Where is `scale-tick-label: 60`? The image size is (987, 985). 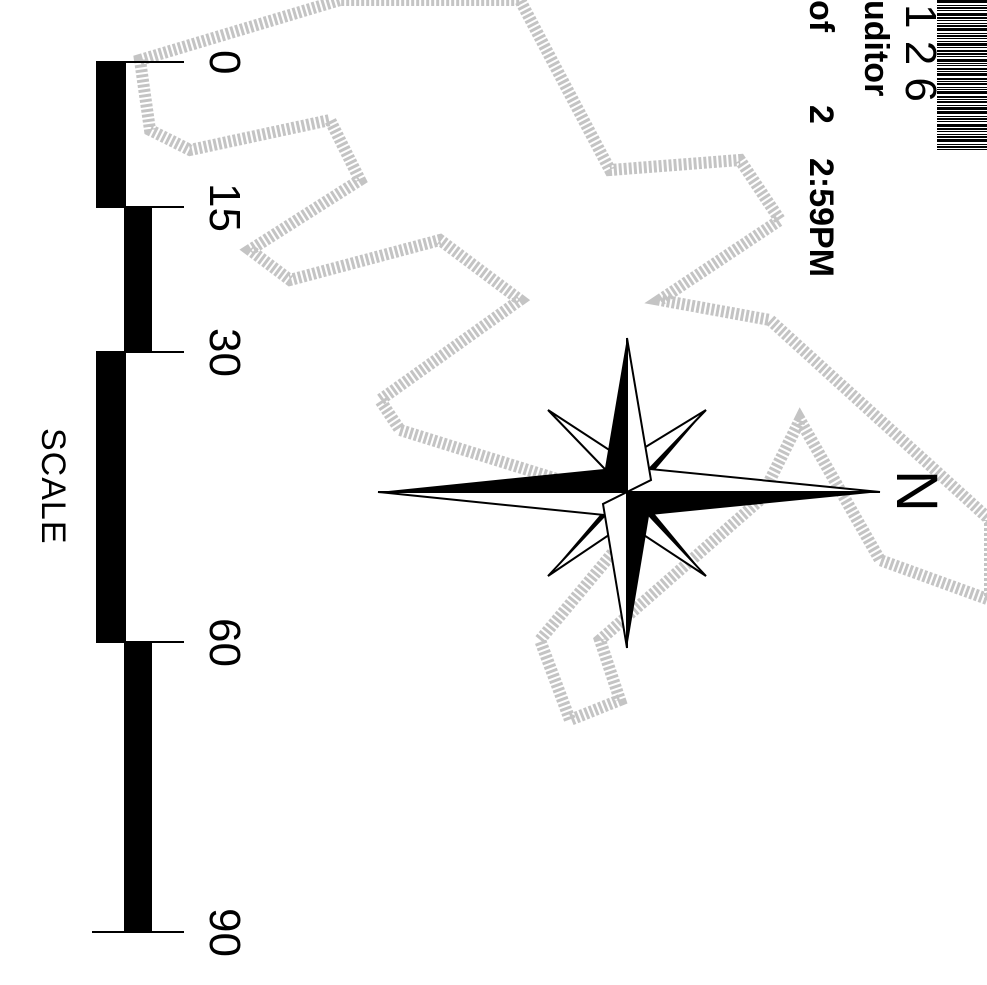 scale-tick-label: 60 is located at coordinates (224, 642).